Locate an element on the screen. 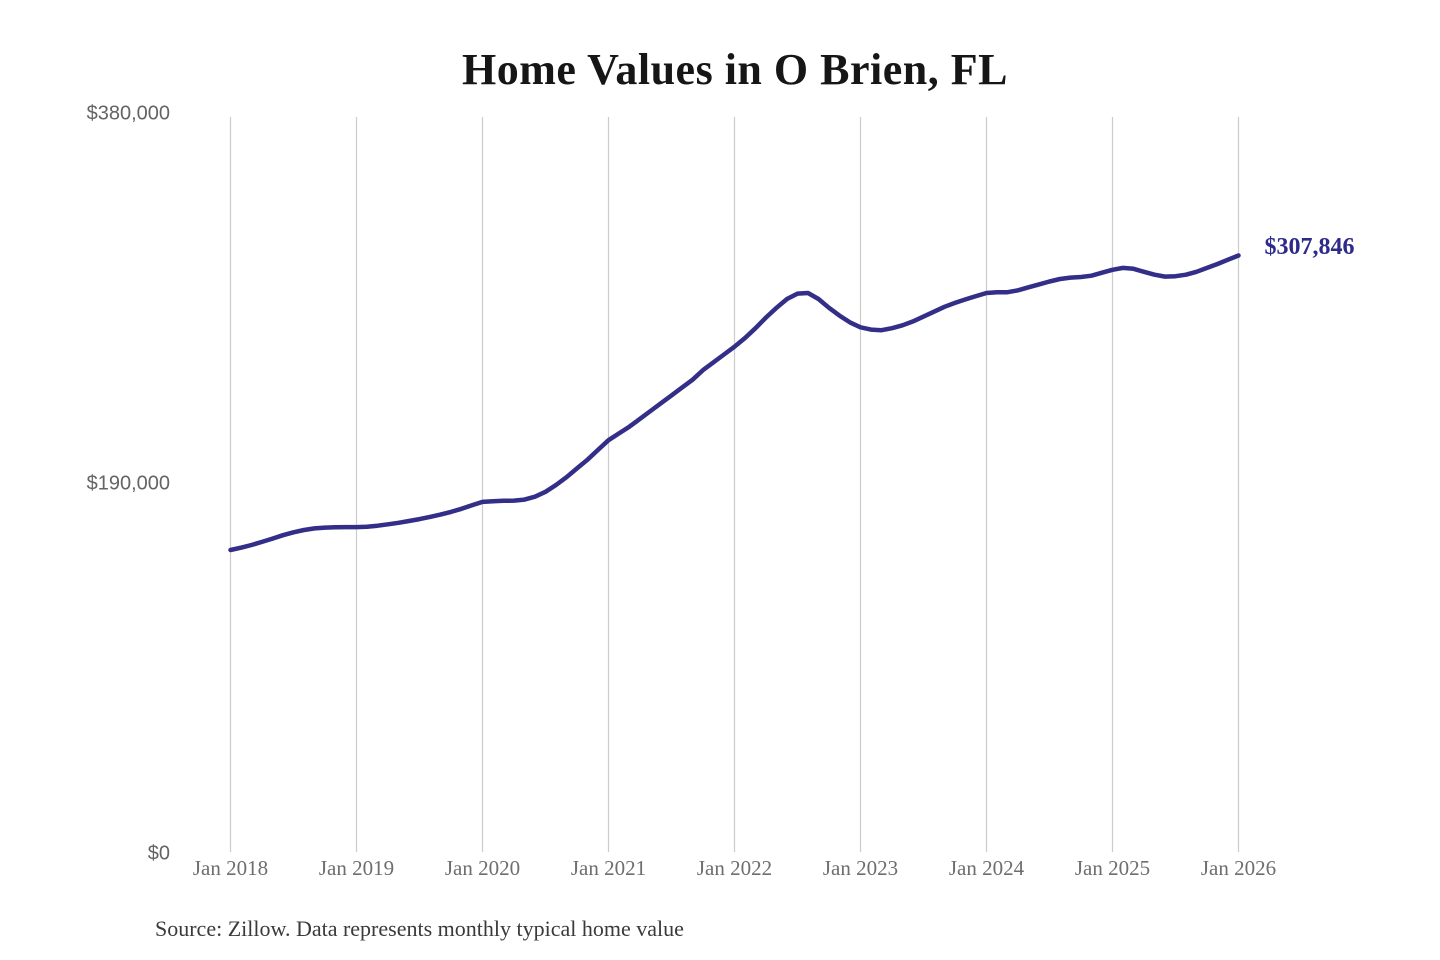 Image resolution: width=1440 pixels, height=960 pixels. chart-title: Home Values in O Brien, FL is located at coordinates (735, 69).